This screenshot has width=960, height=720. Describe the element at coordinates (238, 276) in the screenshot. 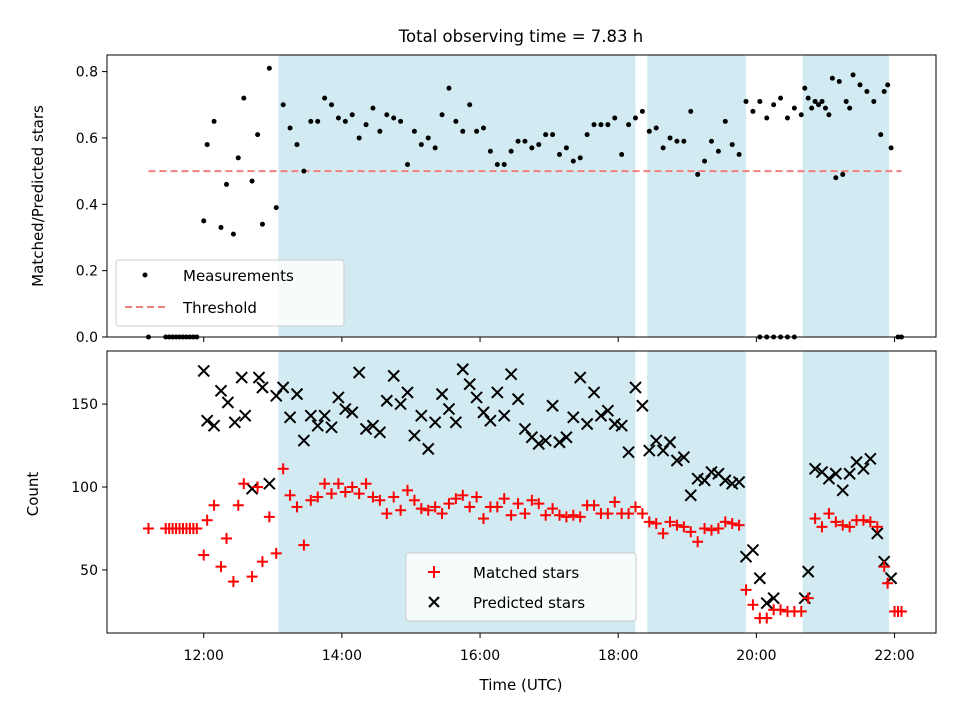

I see `legend-measurements-label: Measurements` at that location.